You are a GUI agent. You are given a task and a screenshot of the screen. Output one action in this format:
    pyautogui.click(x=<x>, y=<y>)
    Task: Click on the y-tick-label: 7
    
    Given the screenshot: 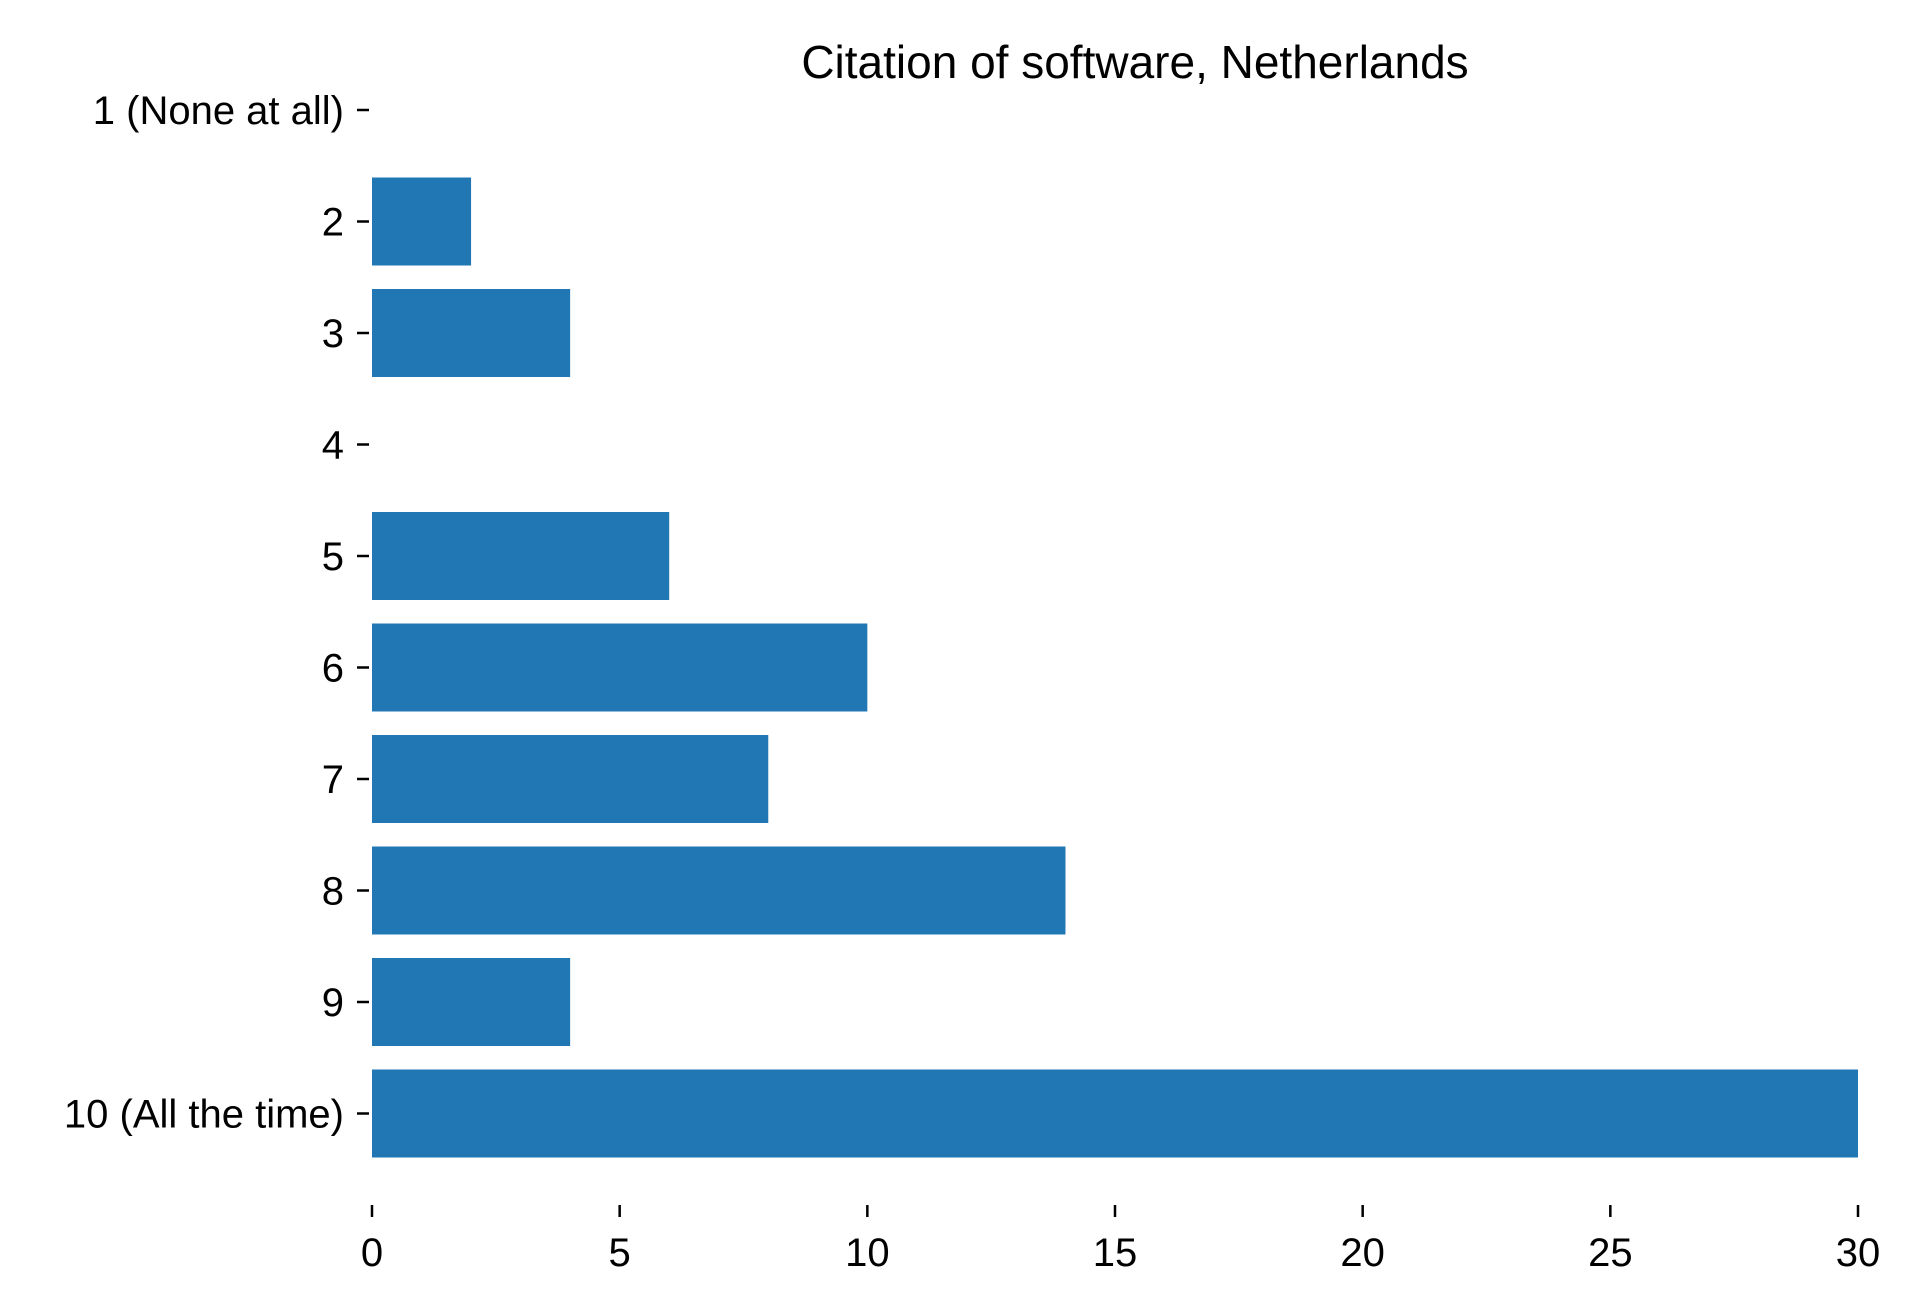 What is the action you would take?
    pyautogui.click(x=333, y=780)
    